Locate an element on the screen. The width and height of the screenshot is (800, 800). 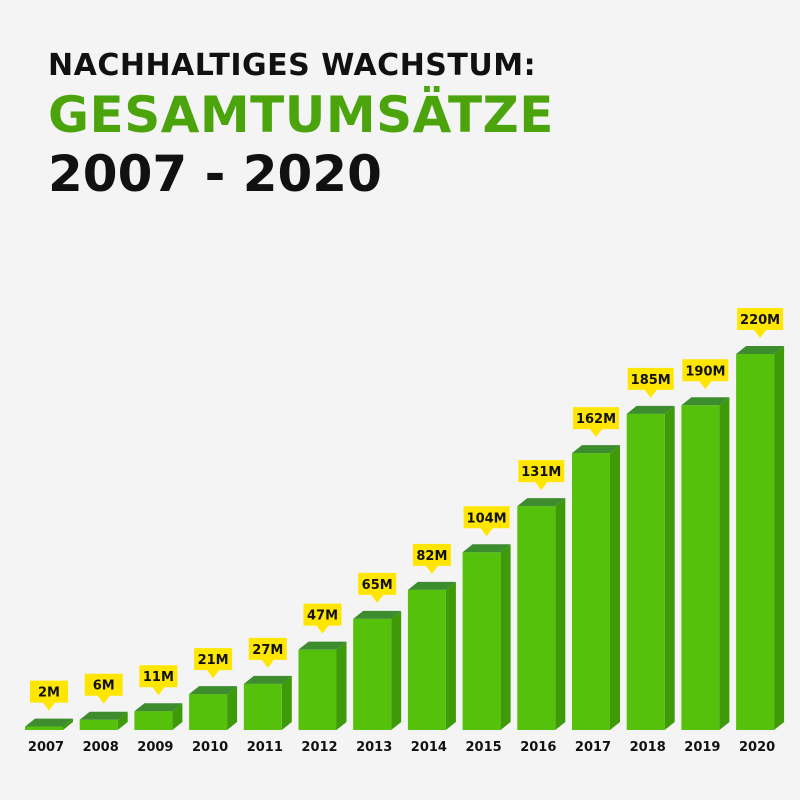
data-label: 11M is located at coordinates (158, 677).